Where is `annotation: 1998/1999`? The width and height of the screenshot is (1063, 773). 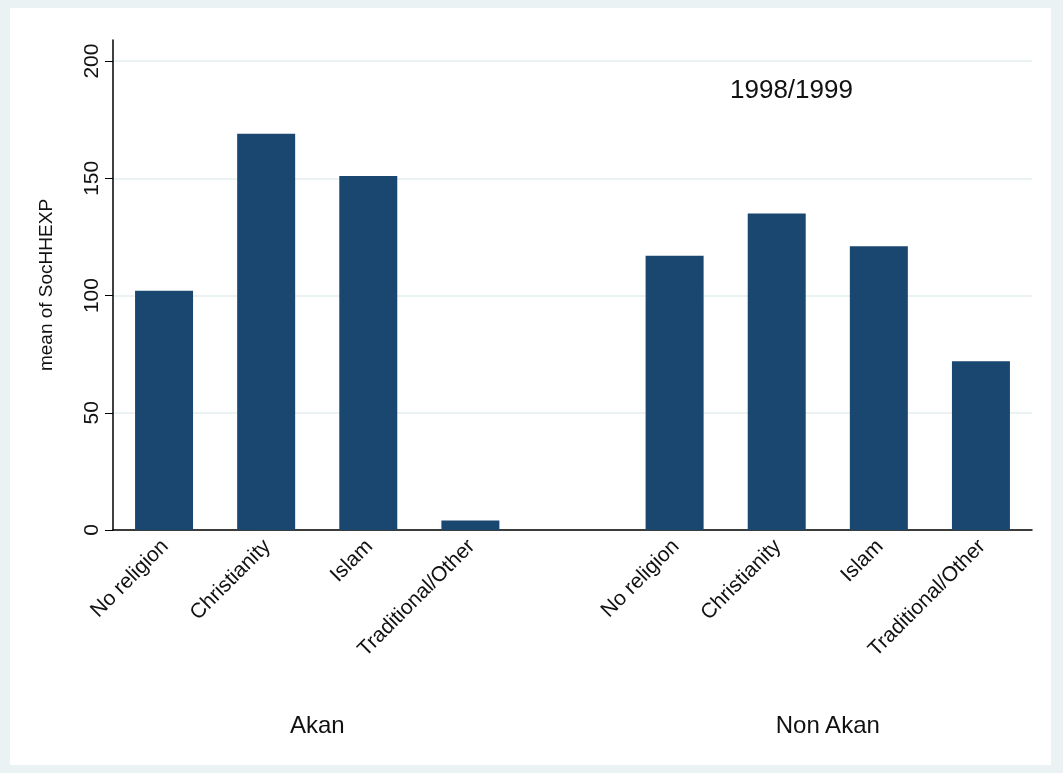
annotation: 1998/1999 is located at coordinates (791, 89).